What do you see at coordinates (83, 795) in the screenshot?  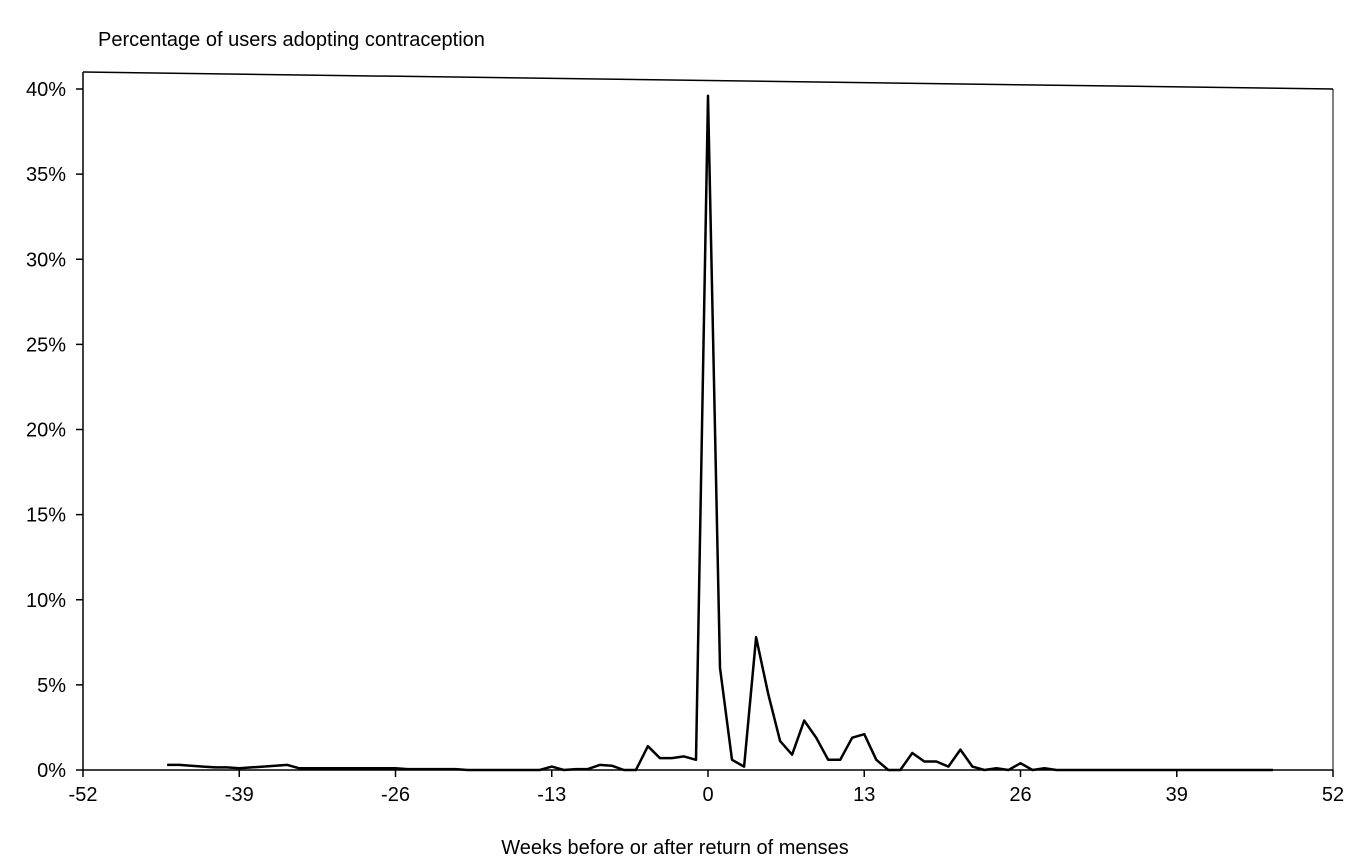 I see `x-tick-label: -52` at bounding box center [83, 795].